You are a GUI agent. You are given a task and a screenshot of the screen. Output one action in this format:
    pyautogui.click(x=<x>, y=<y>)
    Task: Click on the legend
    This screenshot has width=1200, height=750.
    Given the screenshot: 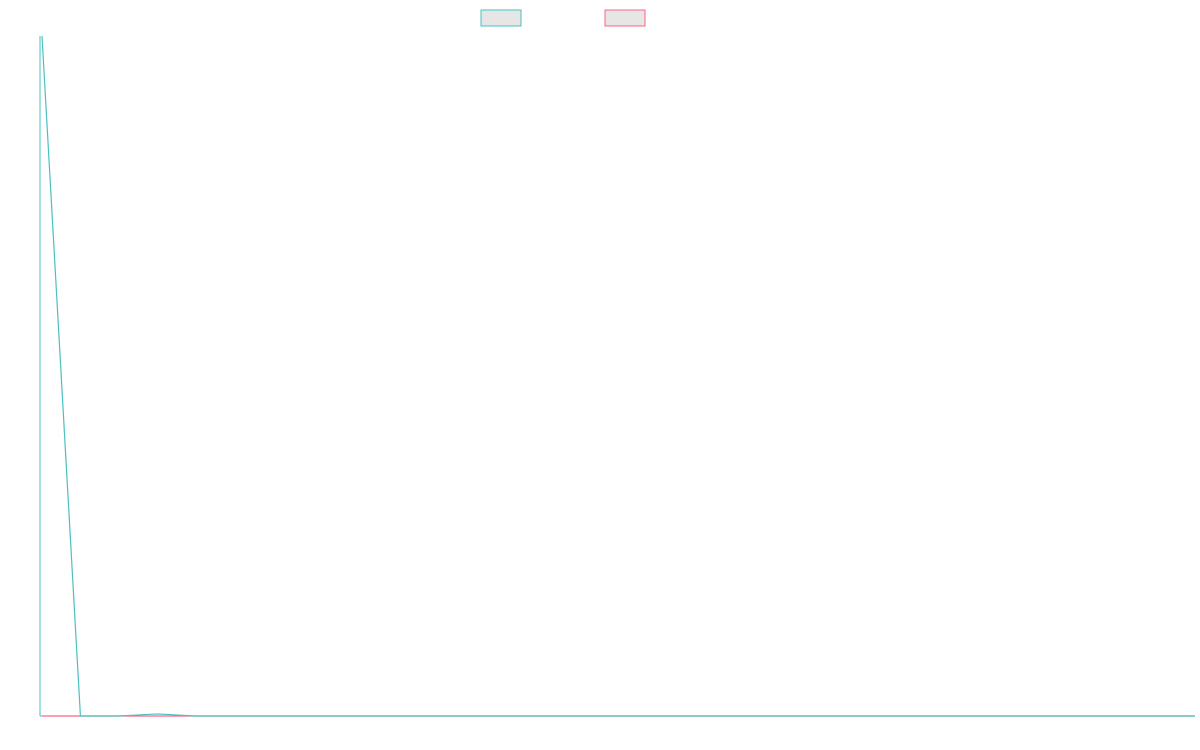 What is the action you would take?
    pyautogui.click(x=563, y=18)
    